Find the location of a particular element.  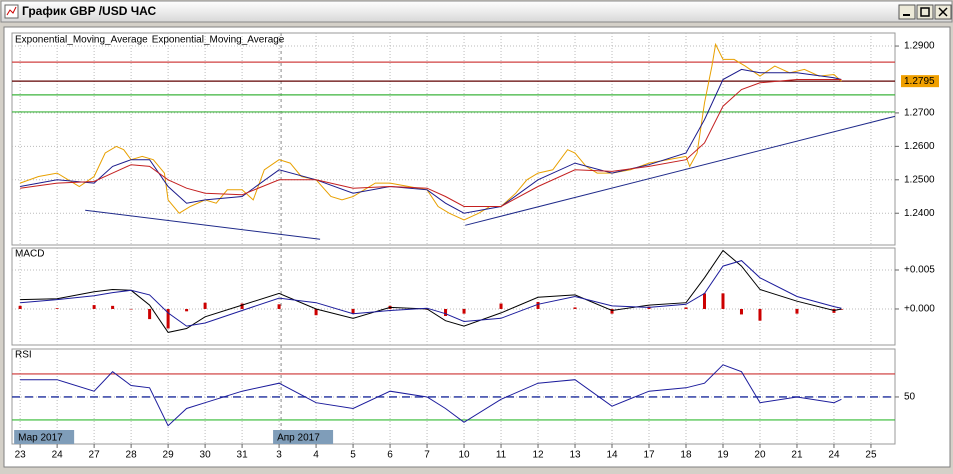

maximize-button is located at coordinates (925, 12).